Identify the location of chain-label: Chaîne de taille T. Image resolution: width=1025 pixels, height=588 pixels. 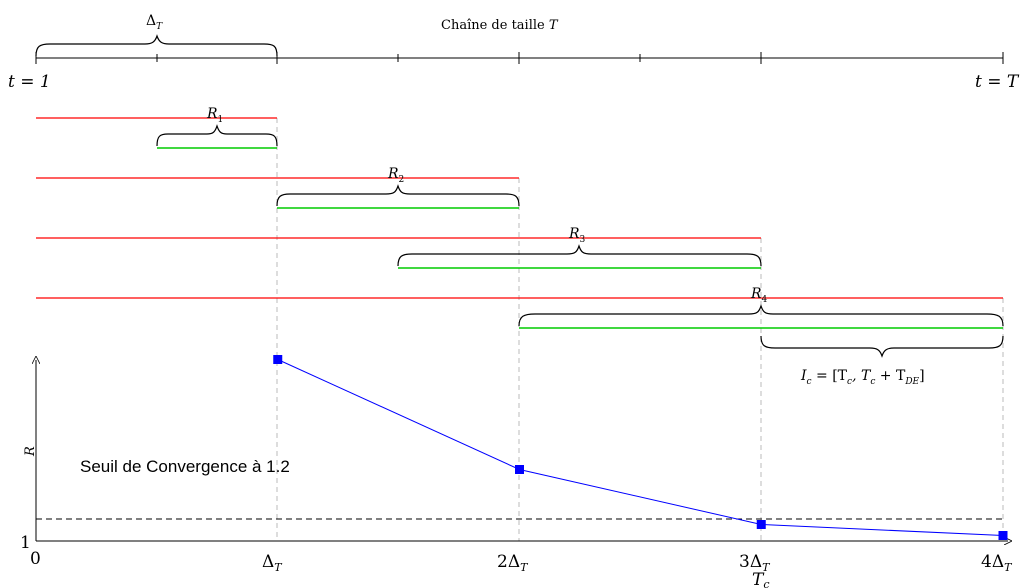
(500, 25).